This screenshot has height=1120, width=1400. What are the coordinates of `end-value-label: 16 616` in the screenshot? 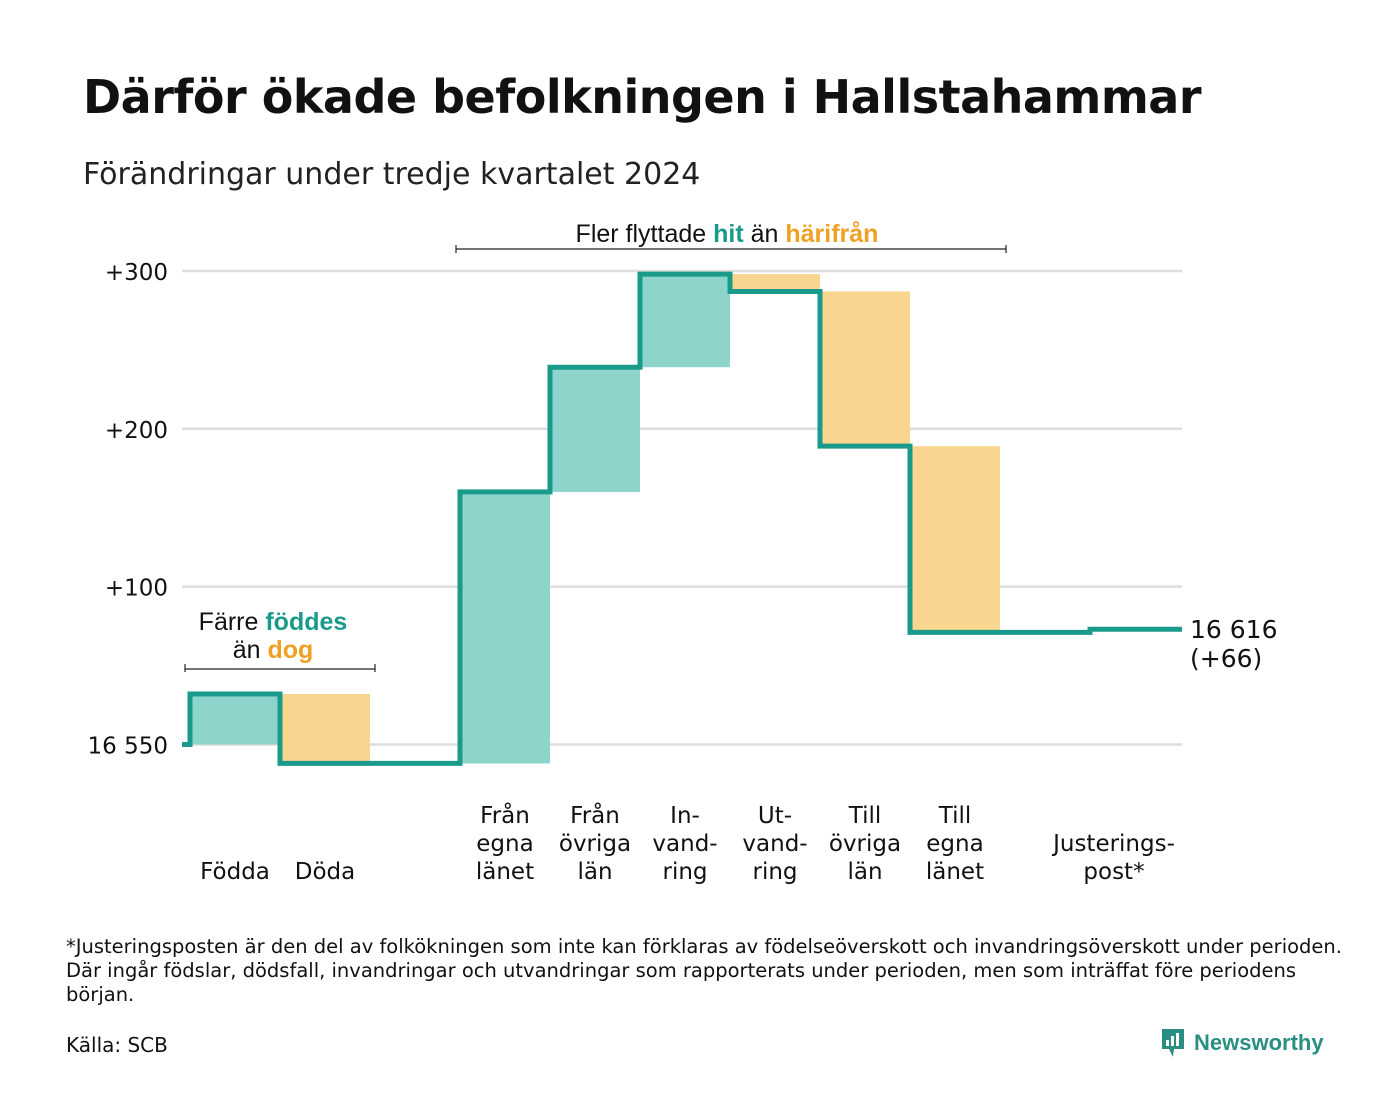 It's located at (1233, 629).